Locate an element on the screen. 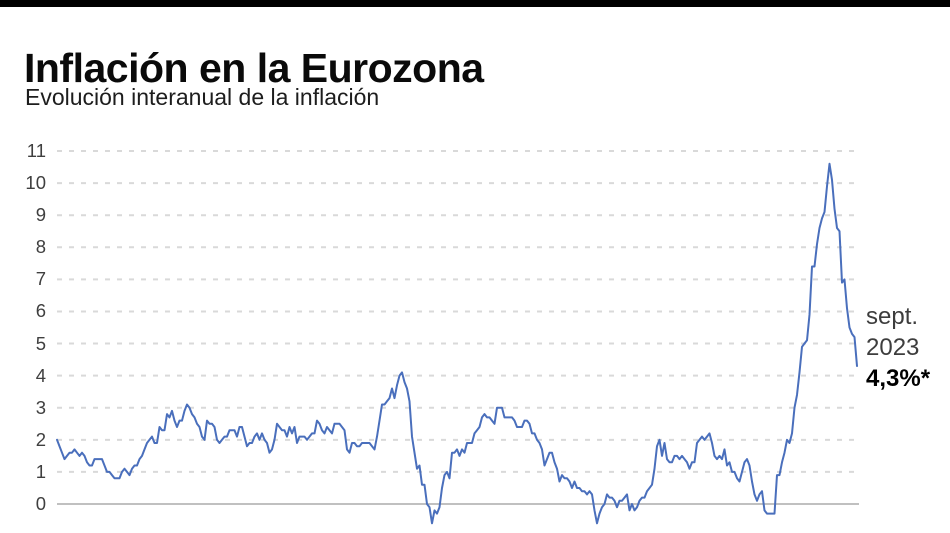  y-axis-tick-label-8: 8 is located at coordinates (40, 247).